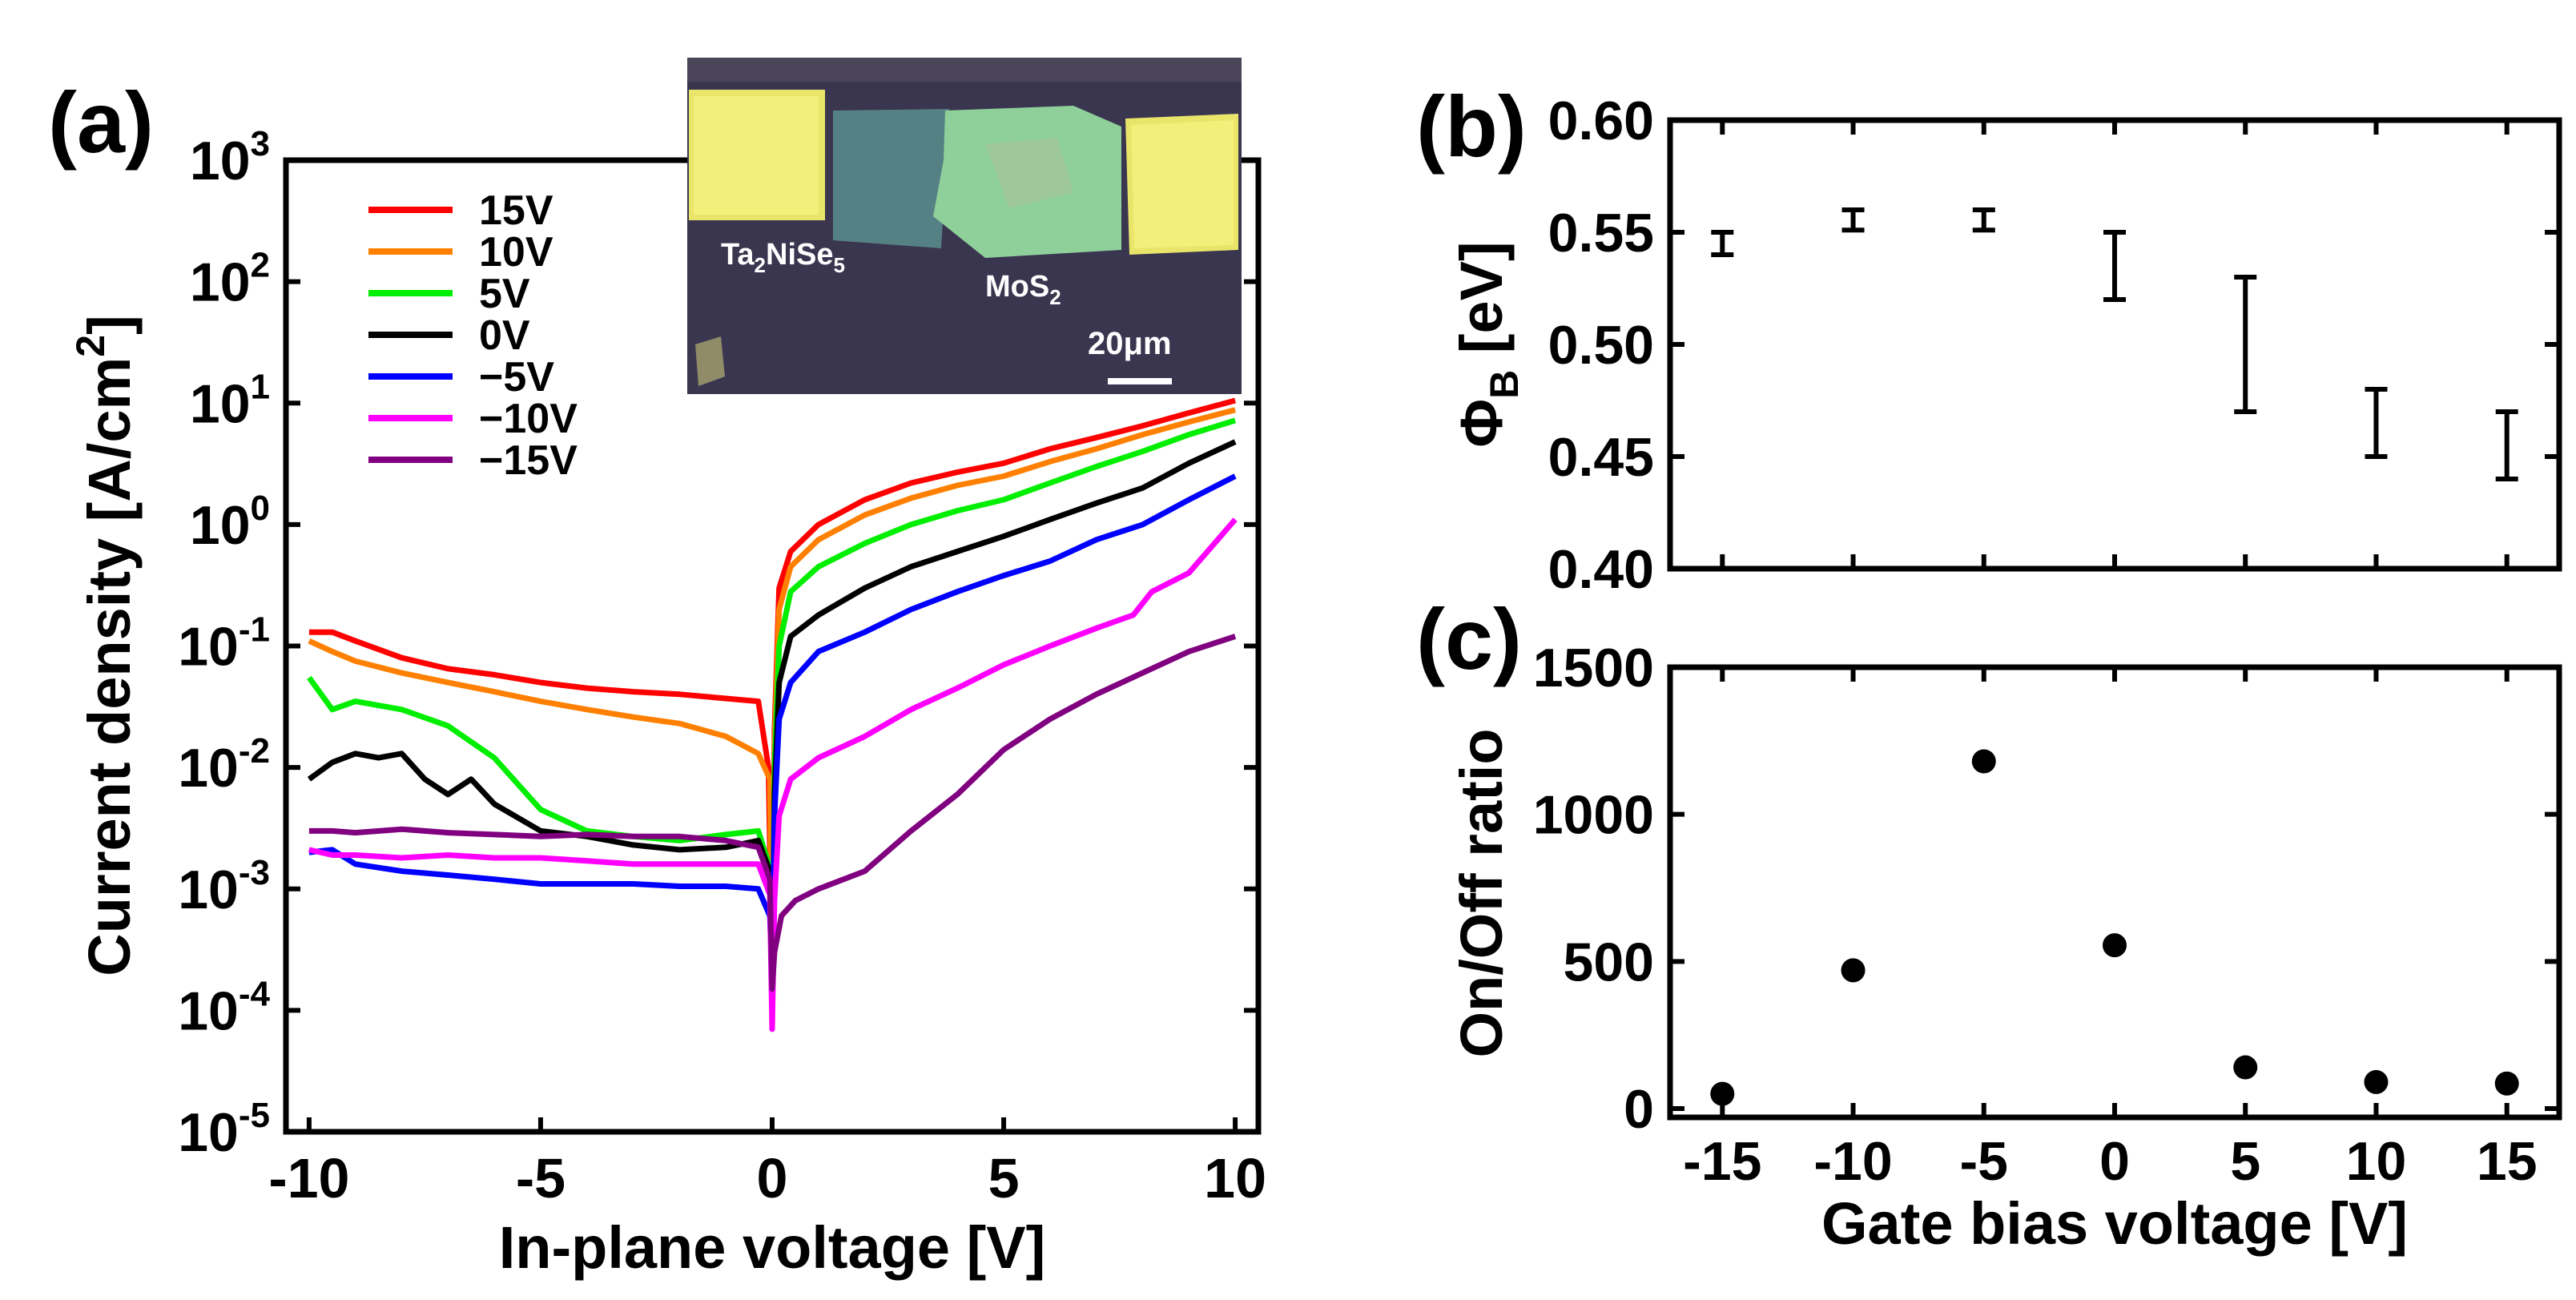 This screenshot has height=1300, width=2576. What do you see at coordinates (101, 122) in the screenshot?
I see `panel-a-label: (a)` at bounding box center [101, 122].